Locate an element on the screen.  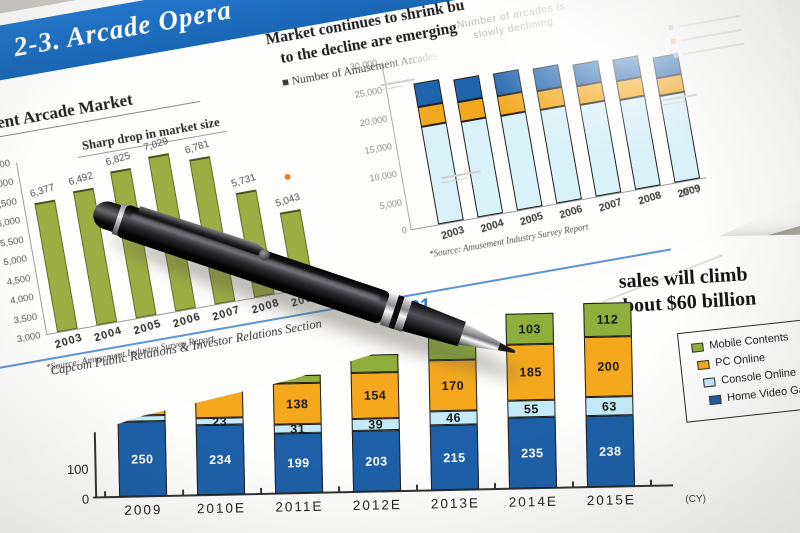
segment-home-video-game-software: 238 is located at coordinates (610, 451).